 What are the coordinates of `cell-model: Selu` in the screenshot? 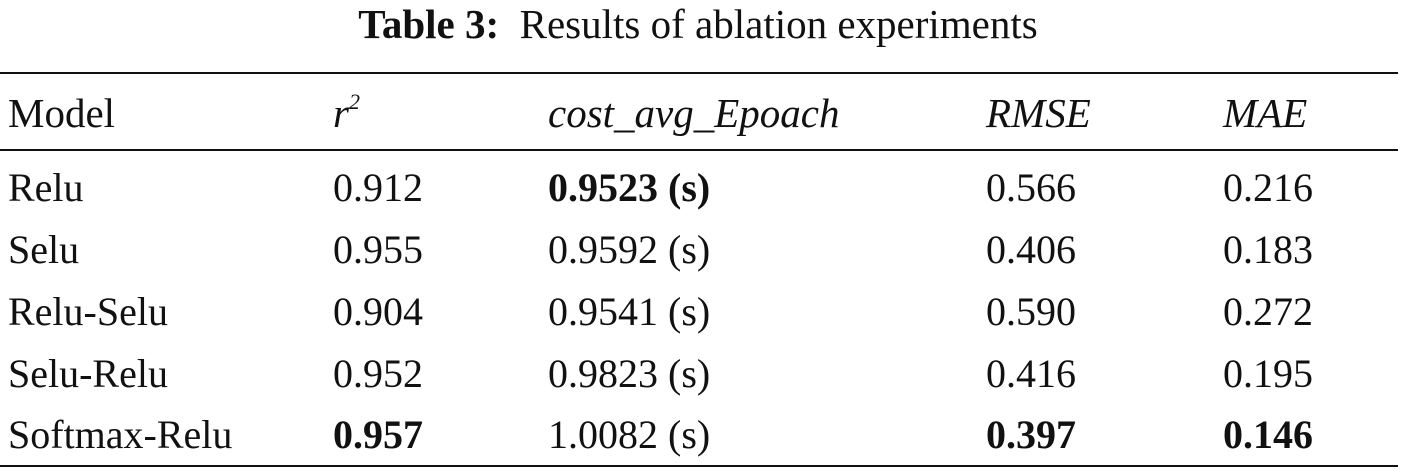 It's located at (44, 249).